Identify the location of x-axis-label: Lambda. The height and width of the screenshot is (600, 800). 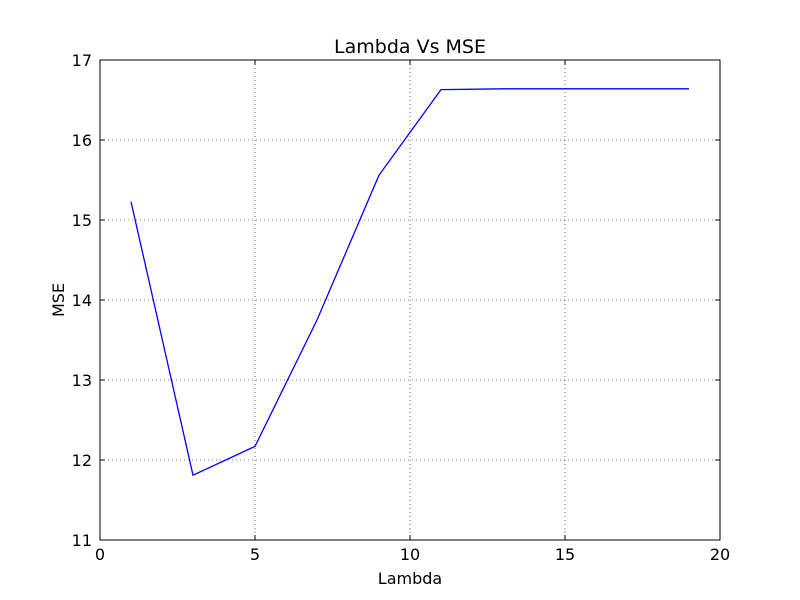
(410, 578).